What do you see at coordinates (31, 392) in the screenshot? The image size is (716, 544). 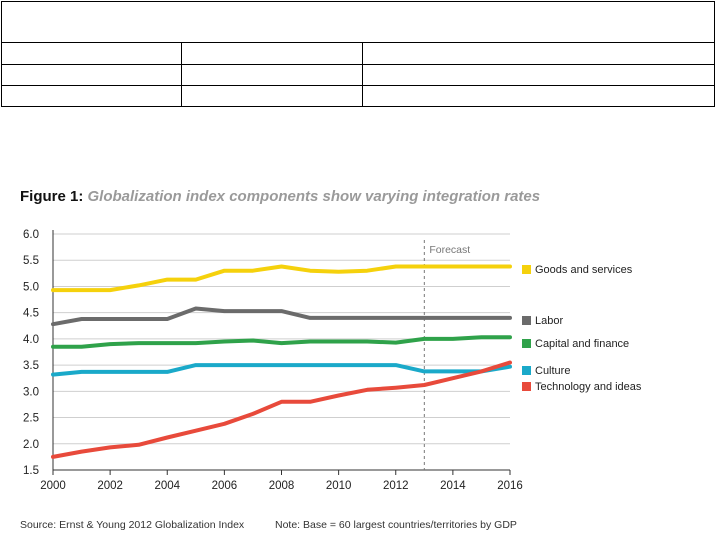 I see `y-tick-label: 3.0` at bounding box center [31, 392].